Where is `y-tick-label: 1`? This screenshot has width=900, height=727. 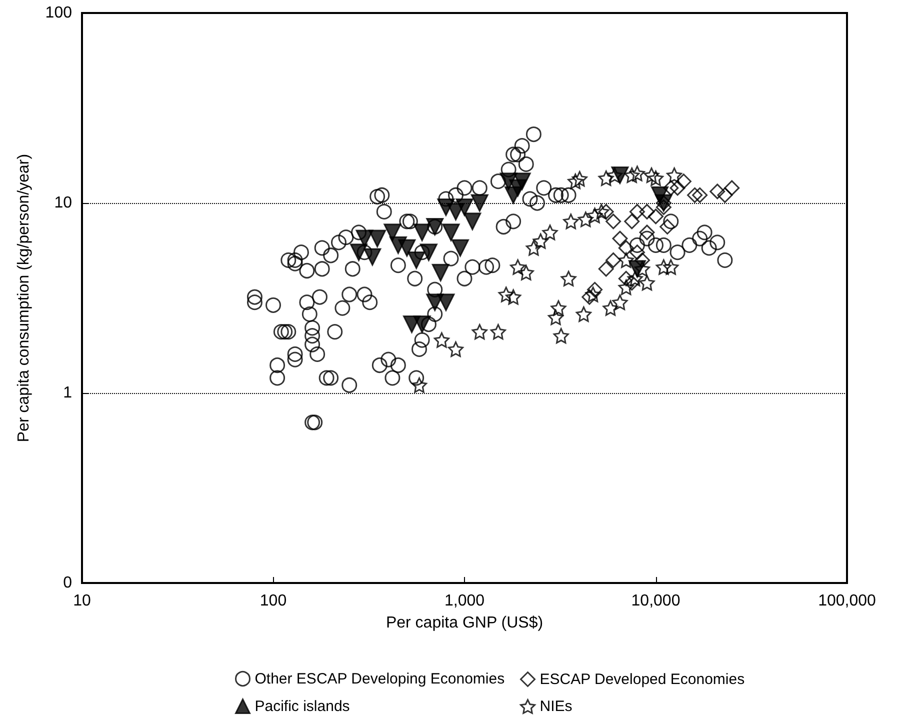
y-tick-label: 1 is located at coordinates (67, 393).